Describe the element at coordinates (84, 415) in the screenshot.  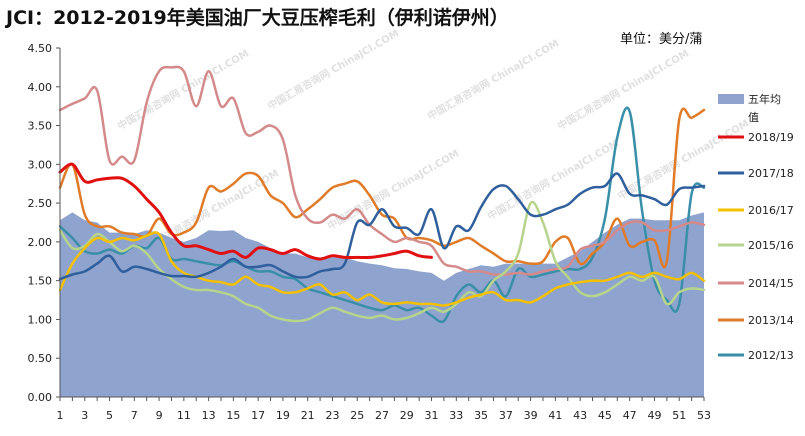
I see `x-tick-label: 3` at that location.